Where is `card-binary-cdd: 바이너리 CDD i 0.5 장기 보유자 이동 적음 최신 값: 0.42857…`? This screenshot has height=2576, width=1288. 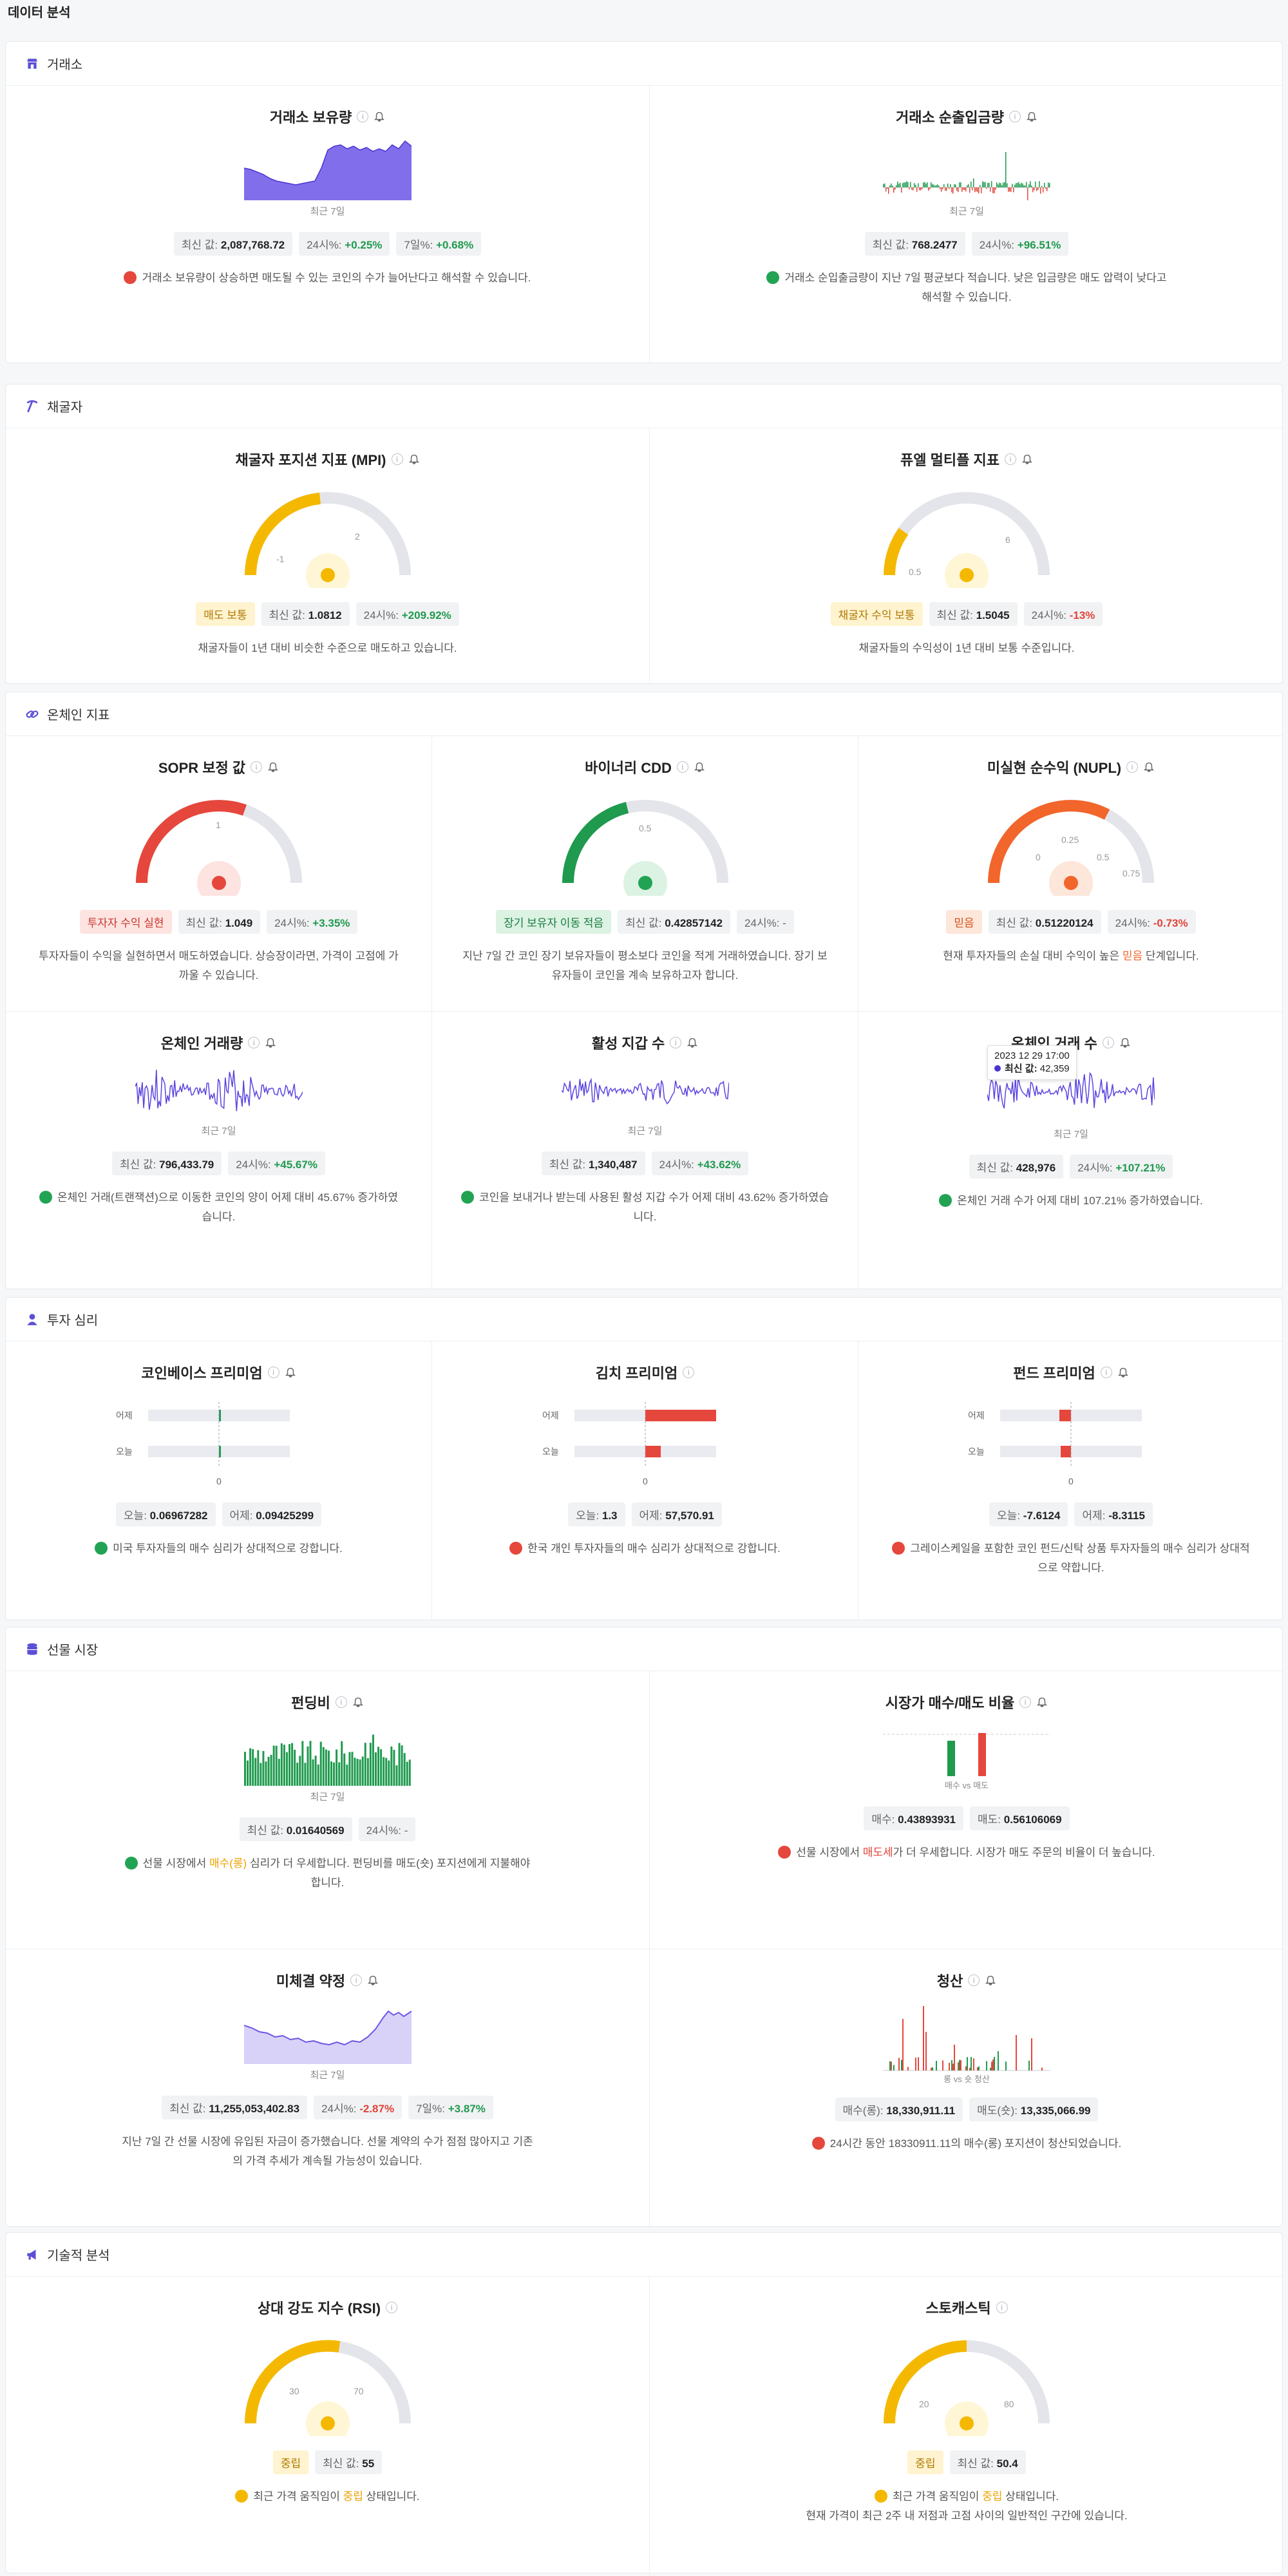
card-binary-cdd: 바이너리 CDD i 0.5 장기 보유자 이동 적음 최신 값: 0.42857… is located at coordinates (645, 874).